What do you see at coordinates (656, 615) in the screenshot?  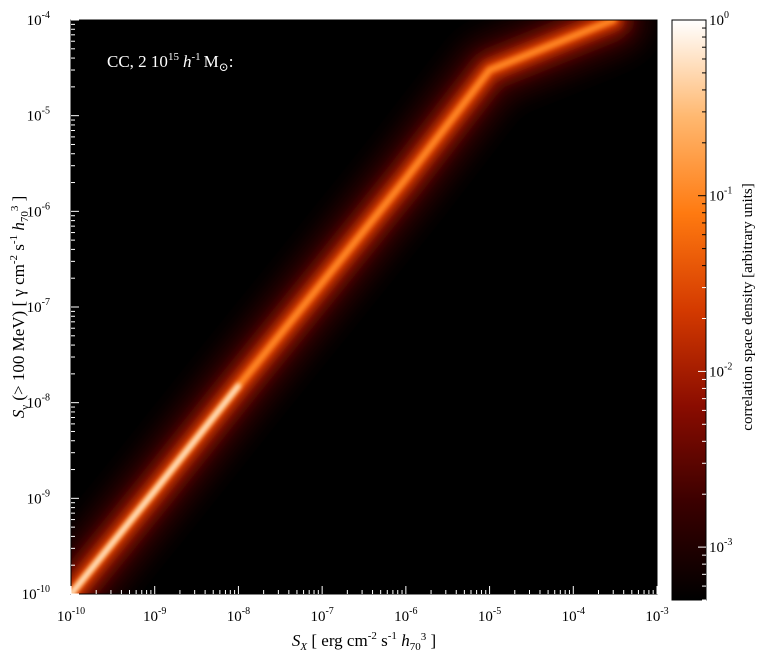 I see `x-tick-label: 10⁻³` at bounding box center [656, 615].